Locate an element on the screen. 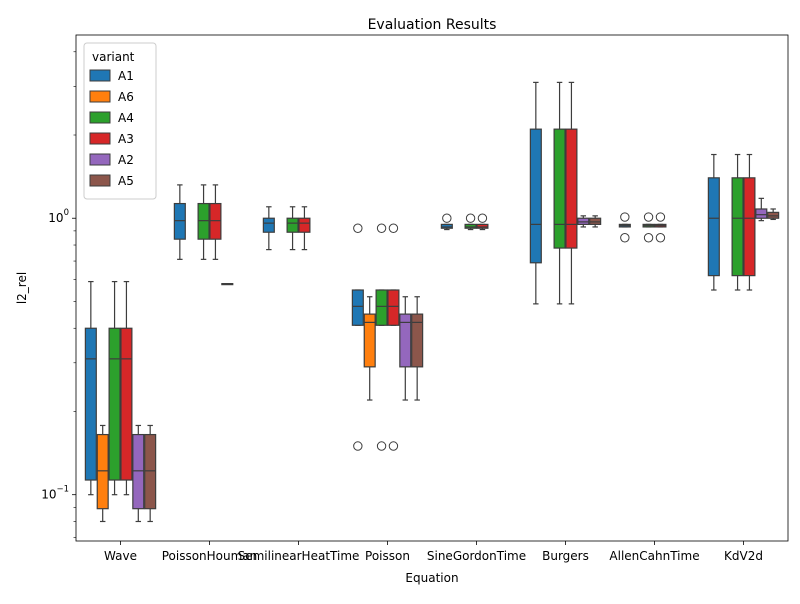  x-tick-label: KdV2d is located at coordinates (743, 556).